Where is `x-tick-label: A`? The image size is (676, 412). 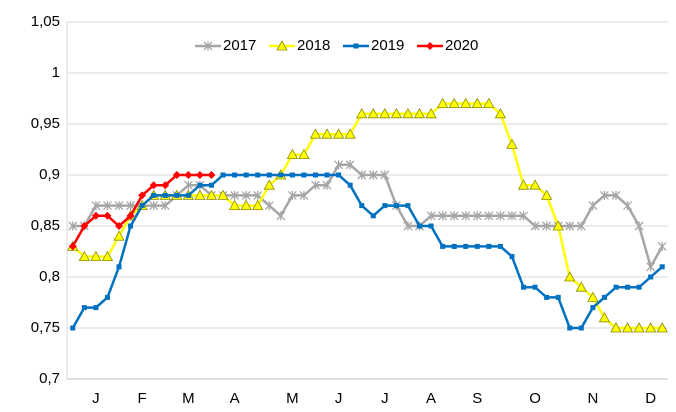 x-tick-label: A is located at coordinates (431, 398).